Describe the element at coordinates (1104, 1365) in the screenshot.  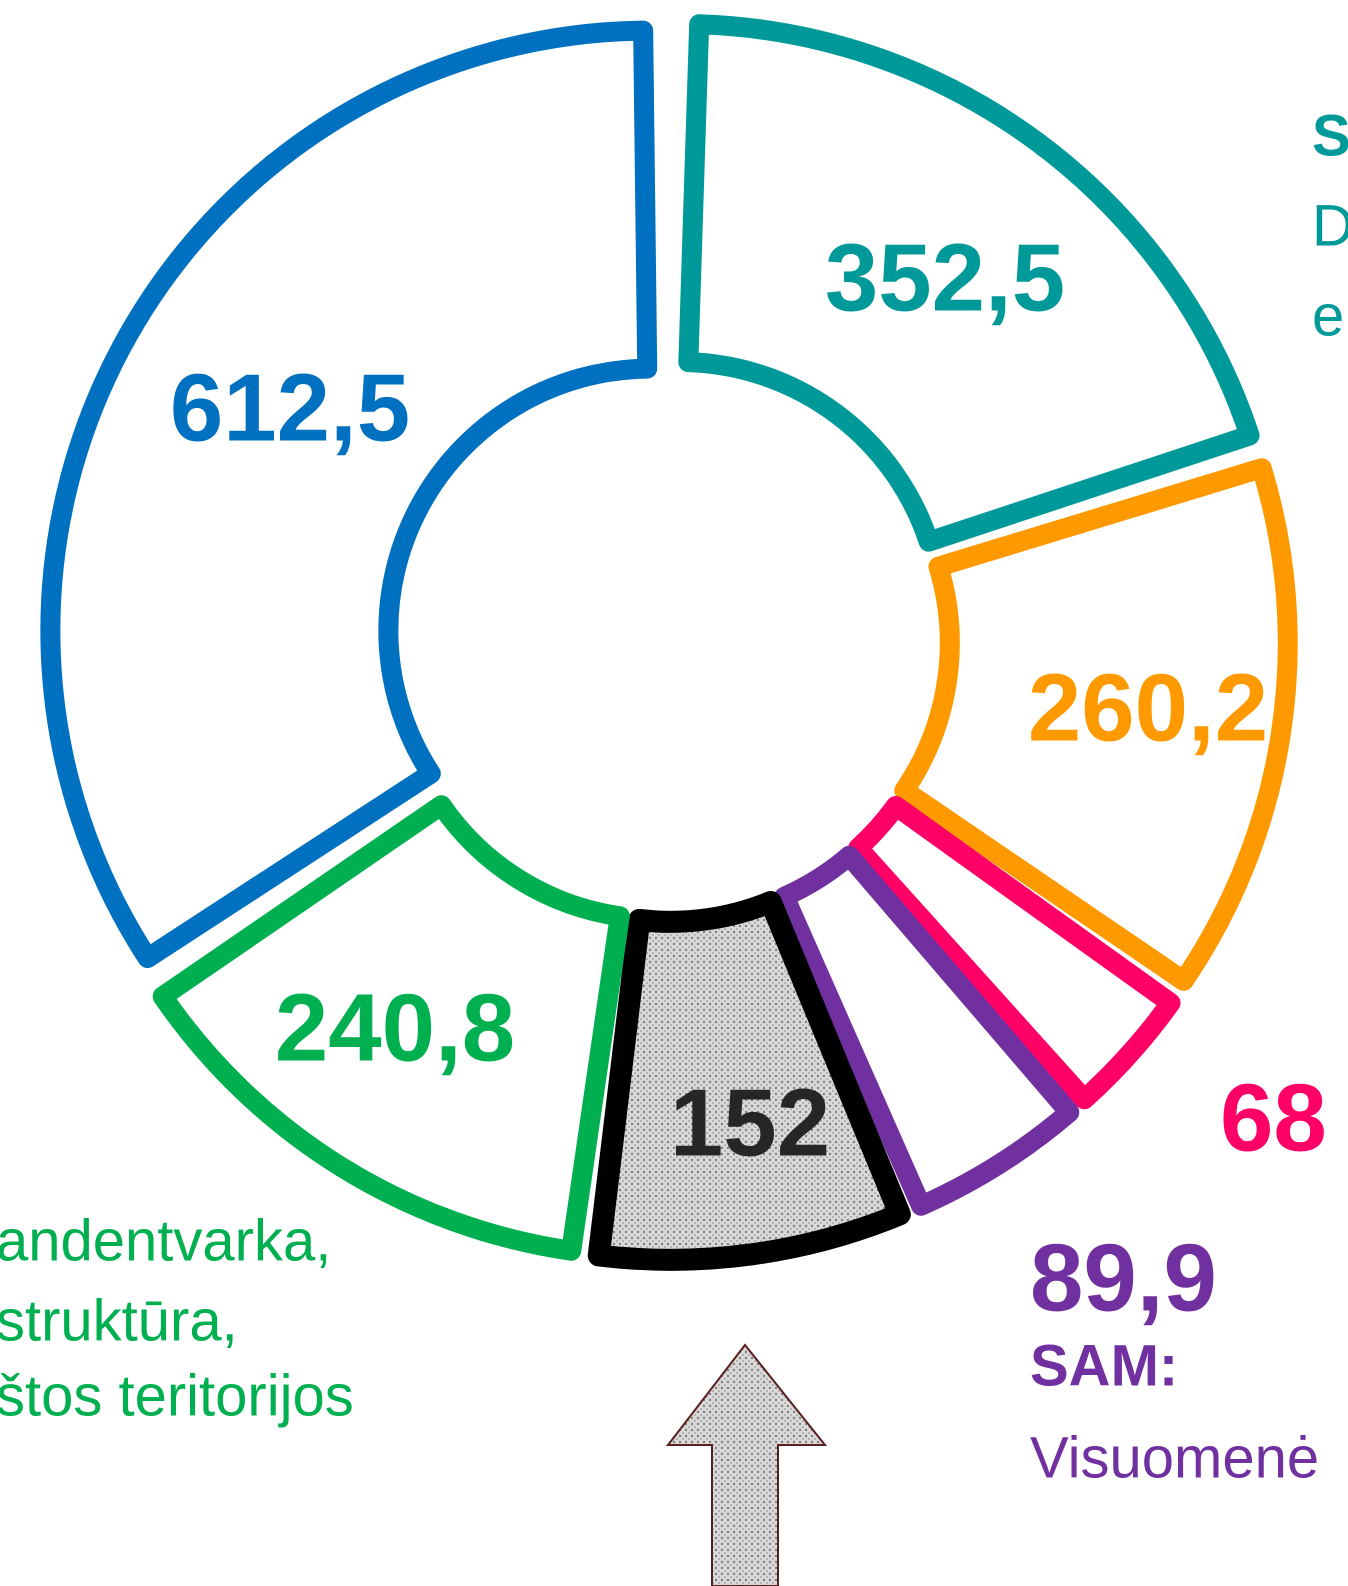
I see `annotation: SAM:` at that location.